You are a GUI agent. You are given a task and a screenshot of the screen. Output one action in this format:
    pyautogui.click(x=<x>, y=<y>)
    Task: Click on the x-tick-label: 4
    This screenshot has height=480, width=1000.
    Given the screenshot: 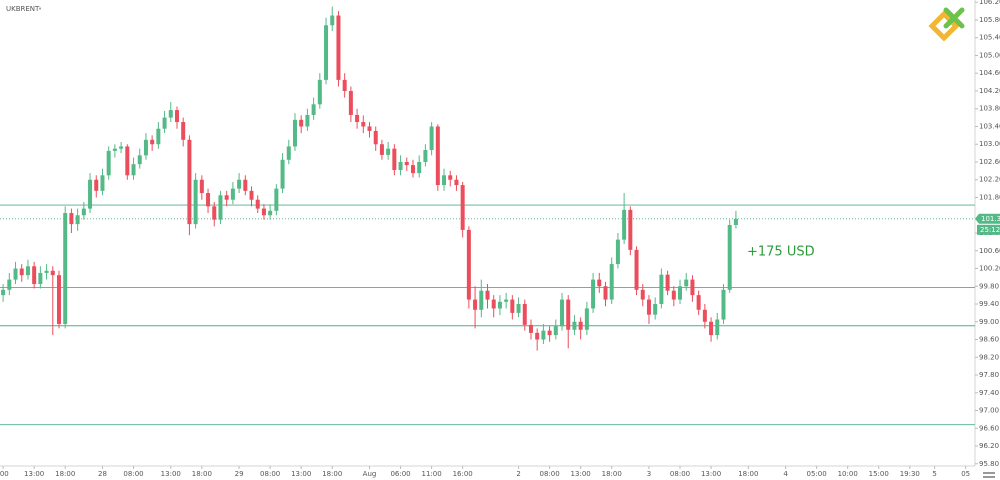 What is the action you would take?
    pyautogui.click(x=785, y=474)
    